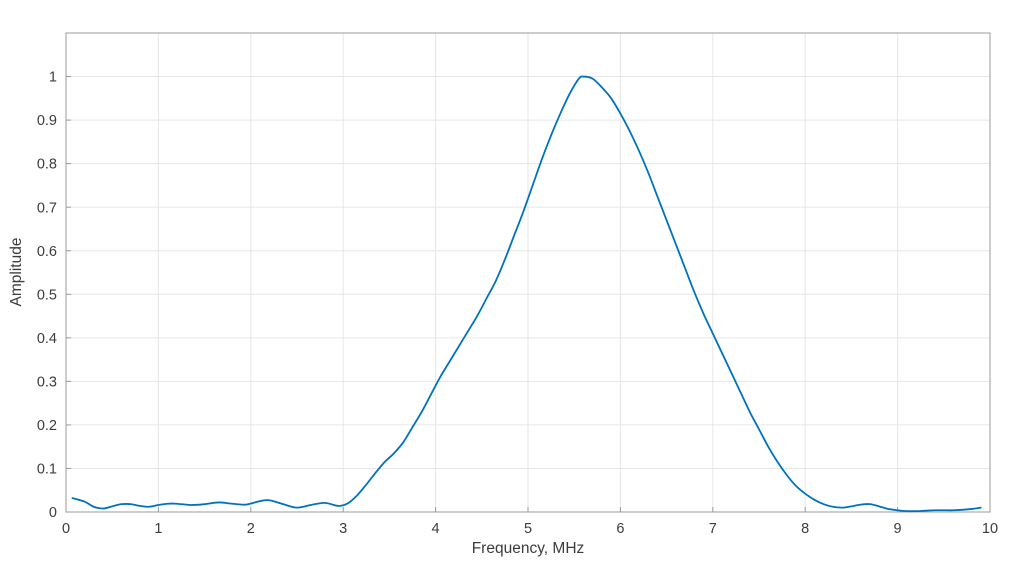 The width and height of the screenshot is (1036, 578). What do you see at coordinates (528, 548) in the screenshot?
I see `x-axis-label: Frequency, MHz` at bounding box center [528, 548].